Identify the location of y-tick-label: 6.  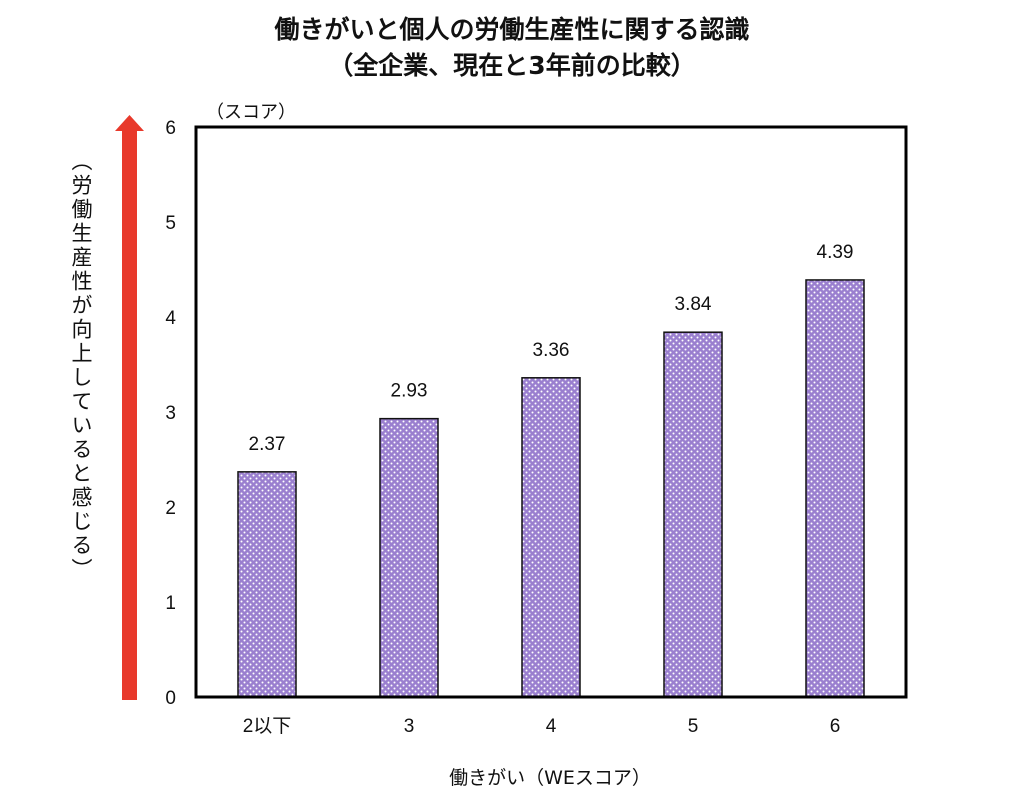
(170, 128).